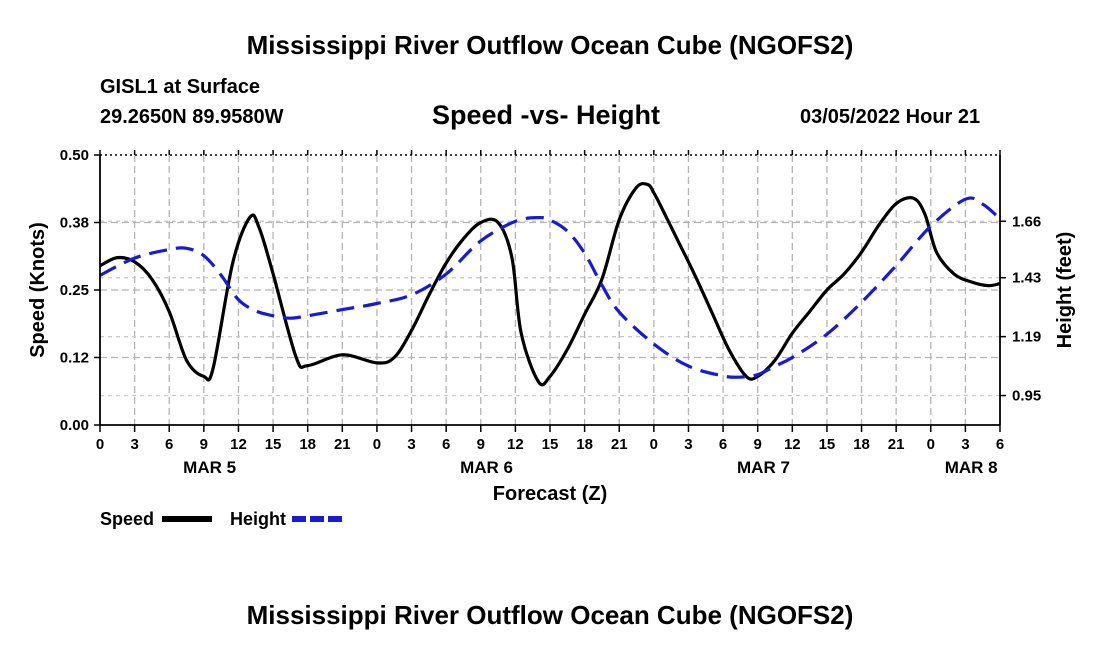  What do you see at coordinates (971, 467) in the screenshot?
I see `day-label: MAR 8` at bounding box center [971, 467].